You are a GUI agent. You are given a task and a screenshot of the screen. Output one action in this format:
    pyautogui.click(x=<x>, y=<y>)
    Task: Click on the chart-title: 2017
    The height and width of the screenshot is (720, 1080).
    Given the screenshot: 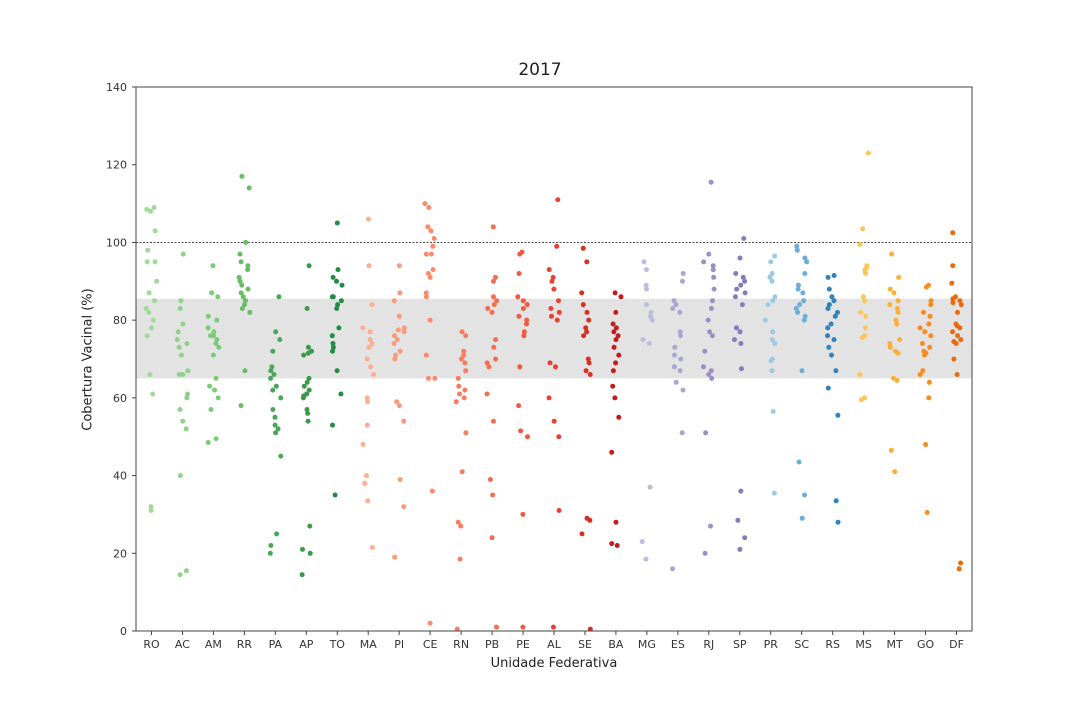 What is the action you would take?
    pyautogui.click(x=540, y=70)
    